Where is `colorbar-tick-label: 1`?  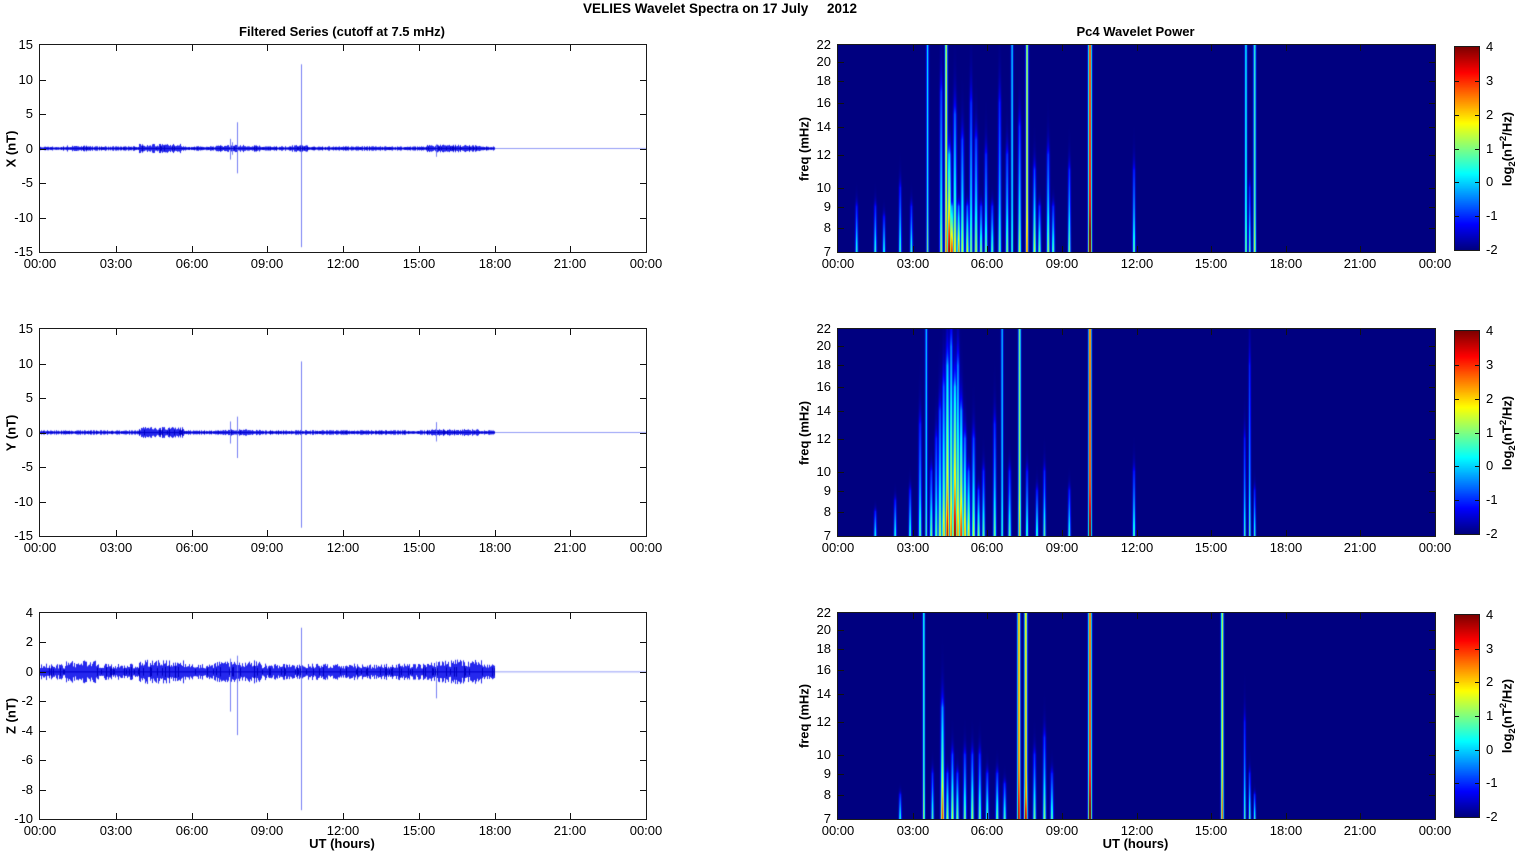 colorbar-tick-label: 1 is located at coordinates (1490, 432).